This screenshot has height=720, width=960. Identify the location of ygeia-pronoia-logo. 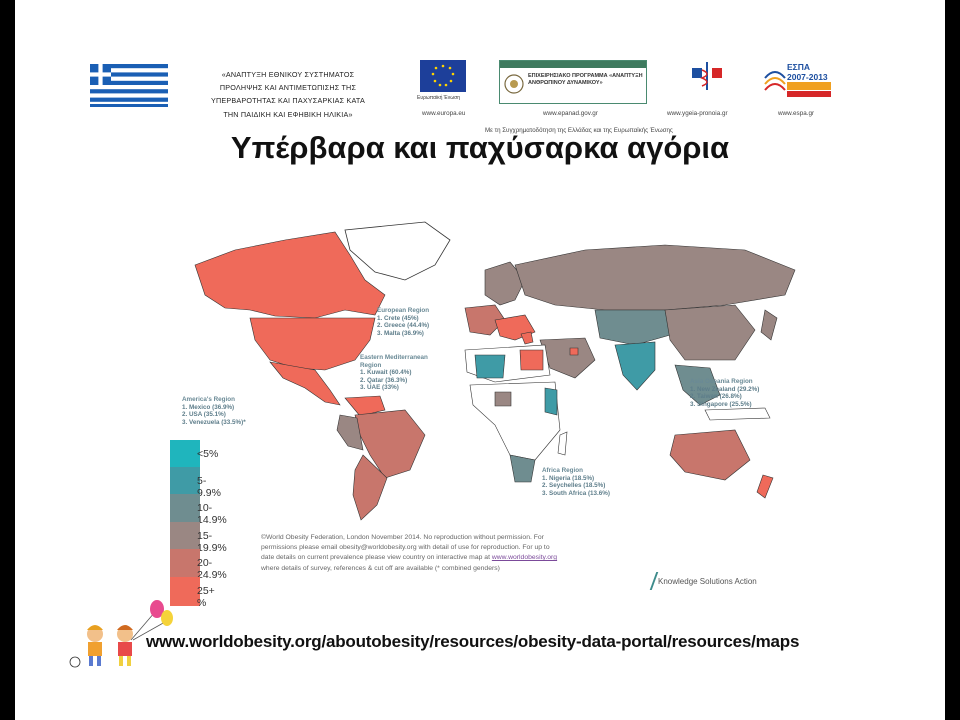
(708, 80).